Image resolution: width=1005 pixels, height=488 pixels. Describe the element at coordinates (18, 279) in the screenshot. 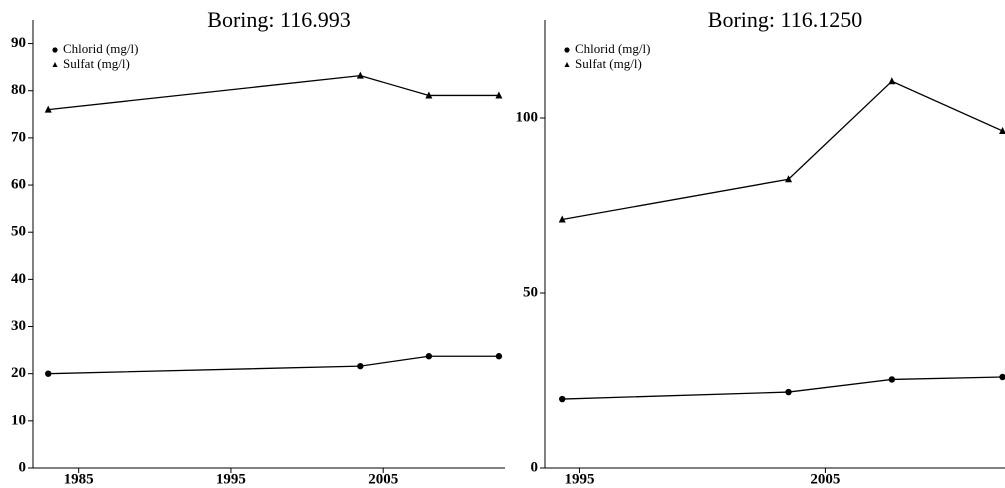

I see `y-tick-label: 40` at that location.